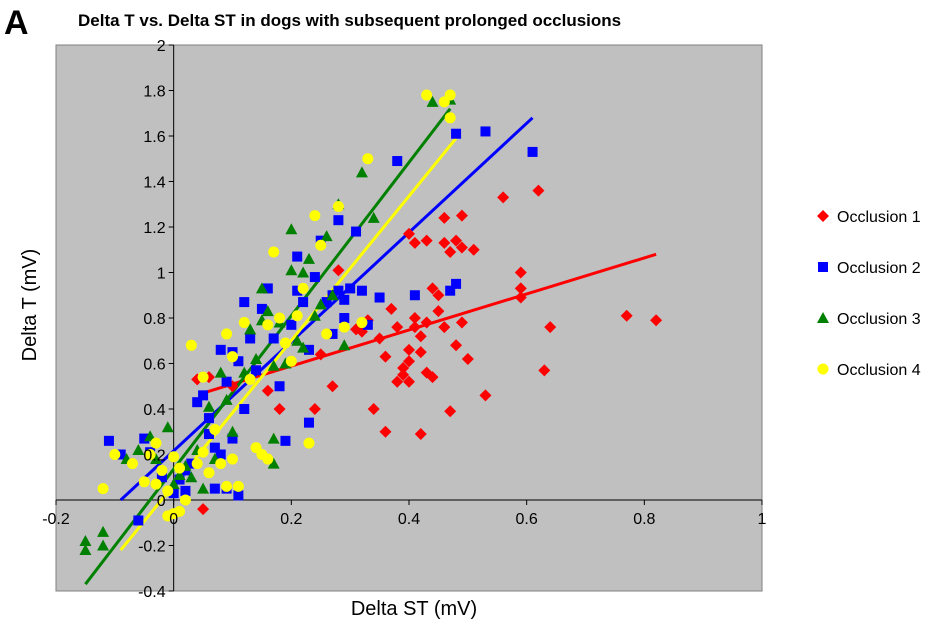  Describe the element at coordinates (154, 183) in the screenshot. I see `y-tick-label: 1.4` at that location.